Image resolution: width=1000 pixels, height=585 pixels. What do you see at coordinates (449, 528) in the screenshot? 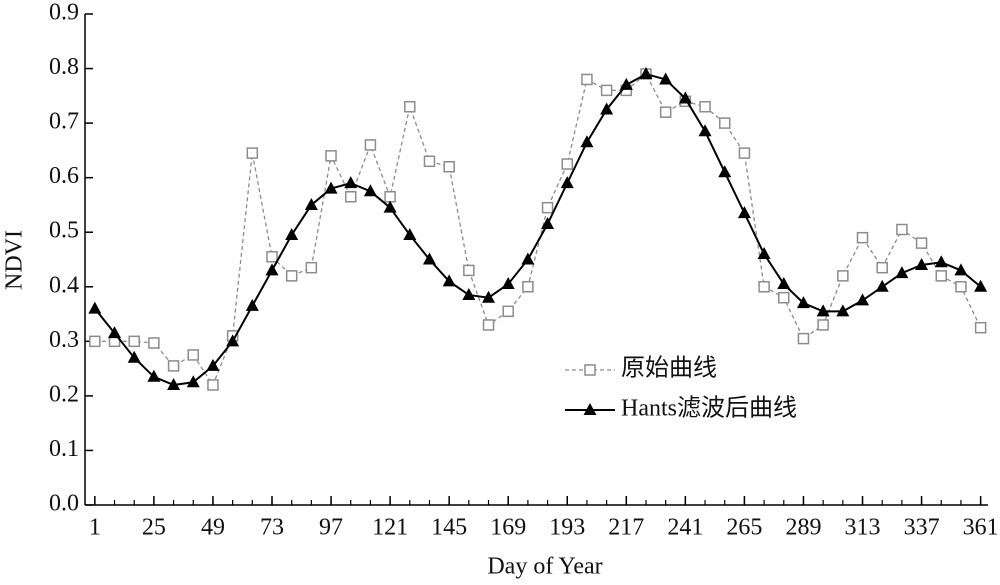
I see `x-tick-label: 145` at bounding box center [449, 528].